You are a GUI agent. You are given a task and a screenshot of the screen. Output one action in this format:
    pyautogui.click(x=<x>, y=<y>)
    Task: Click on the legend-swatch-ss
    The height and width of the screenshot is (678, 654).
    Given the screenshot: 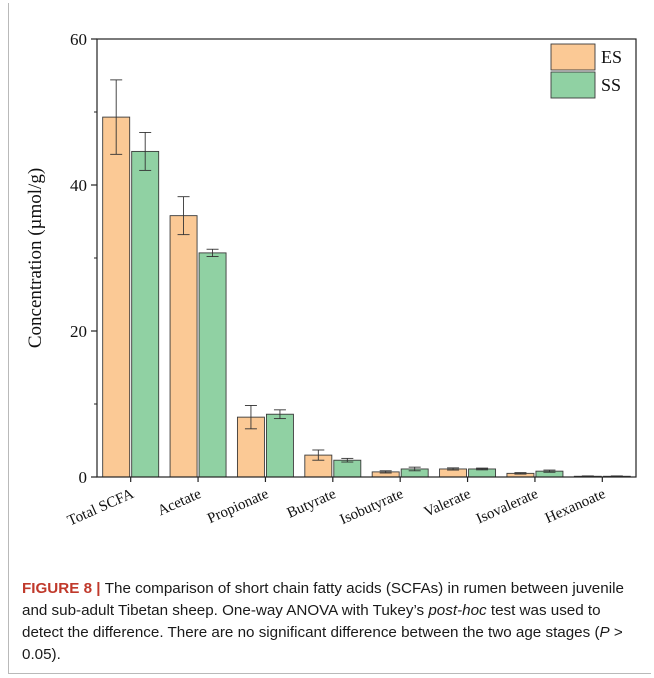 What is the action you would take?
    pyautogui.click(x=573, y=85)
    